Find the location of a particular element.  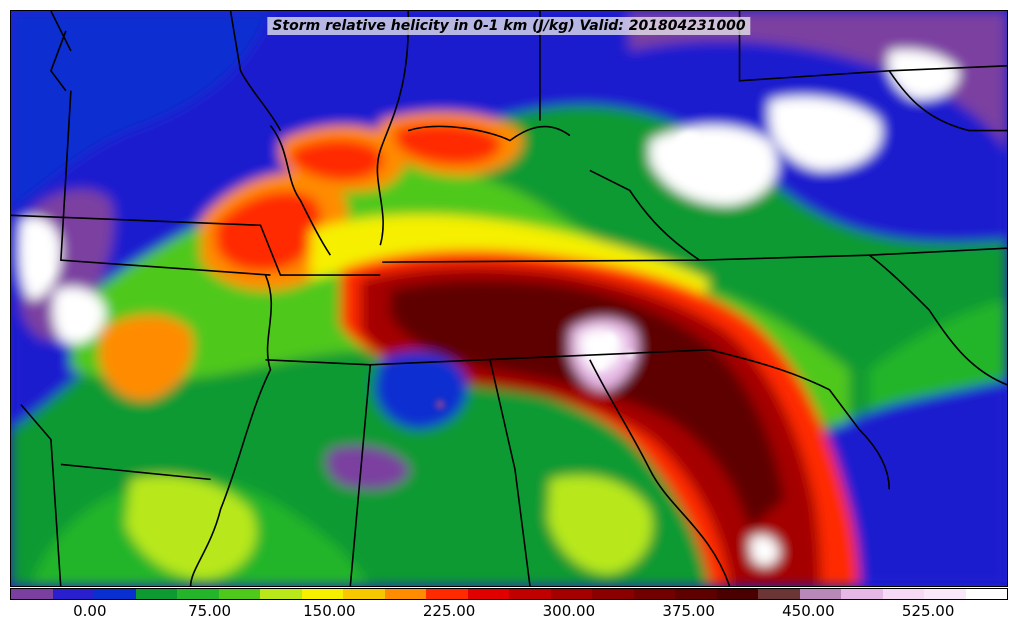

colorbar-tick-label: 225.00 is located at coordinates (449, 611).